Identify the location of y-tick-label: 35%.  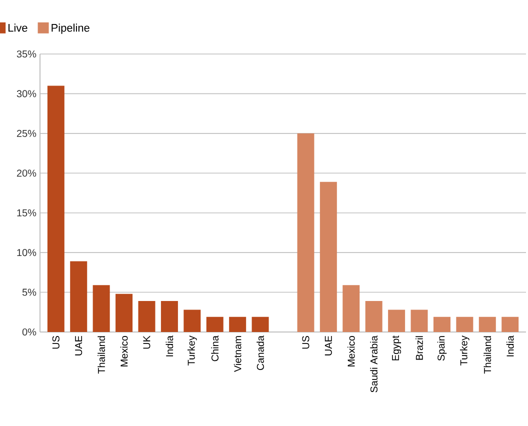
(26, 54).